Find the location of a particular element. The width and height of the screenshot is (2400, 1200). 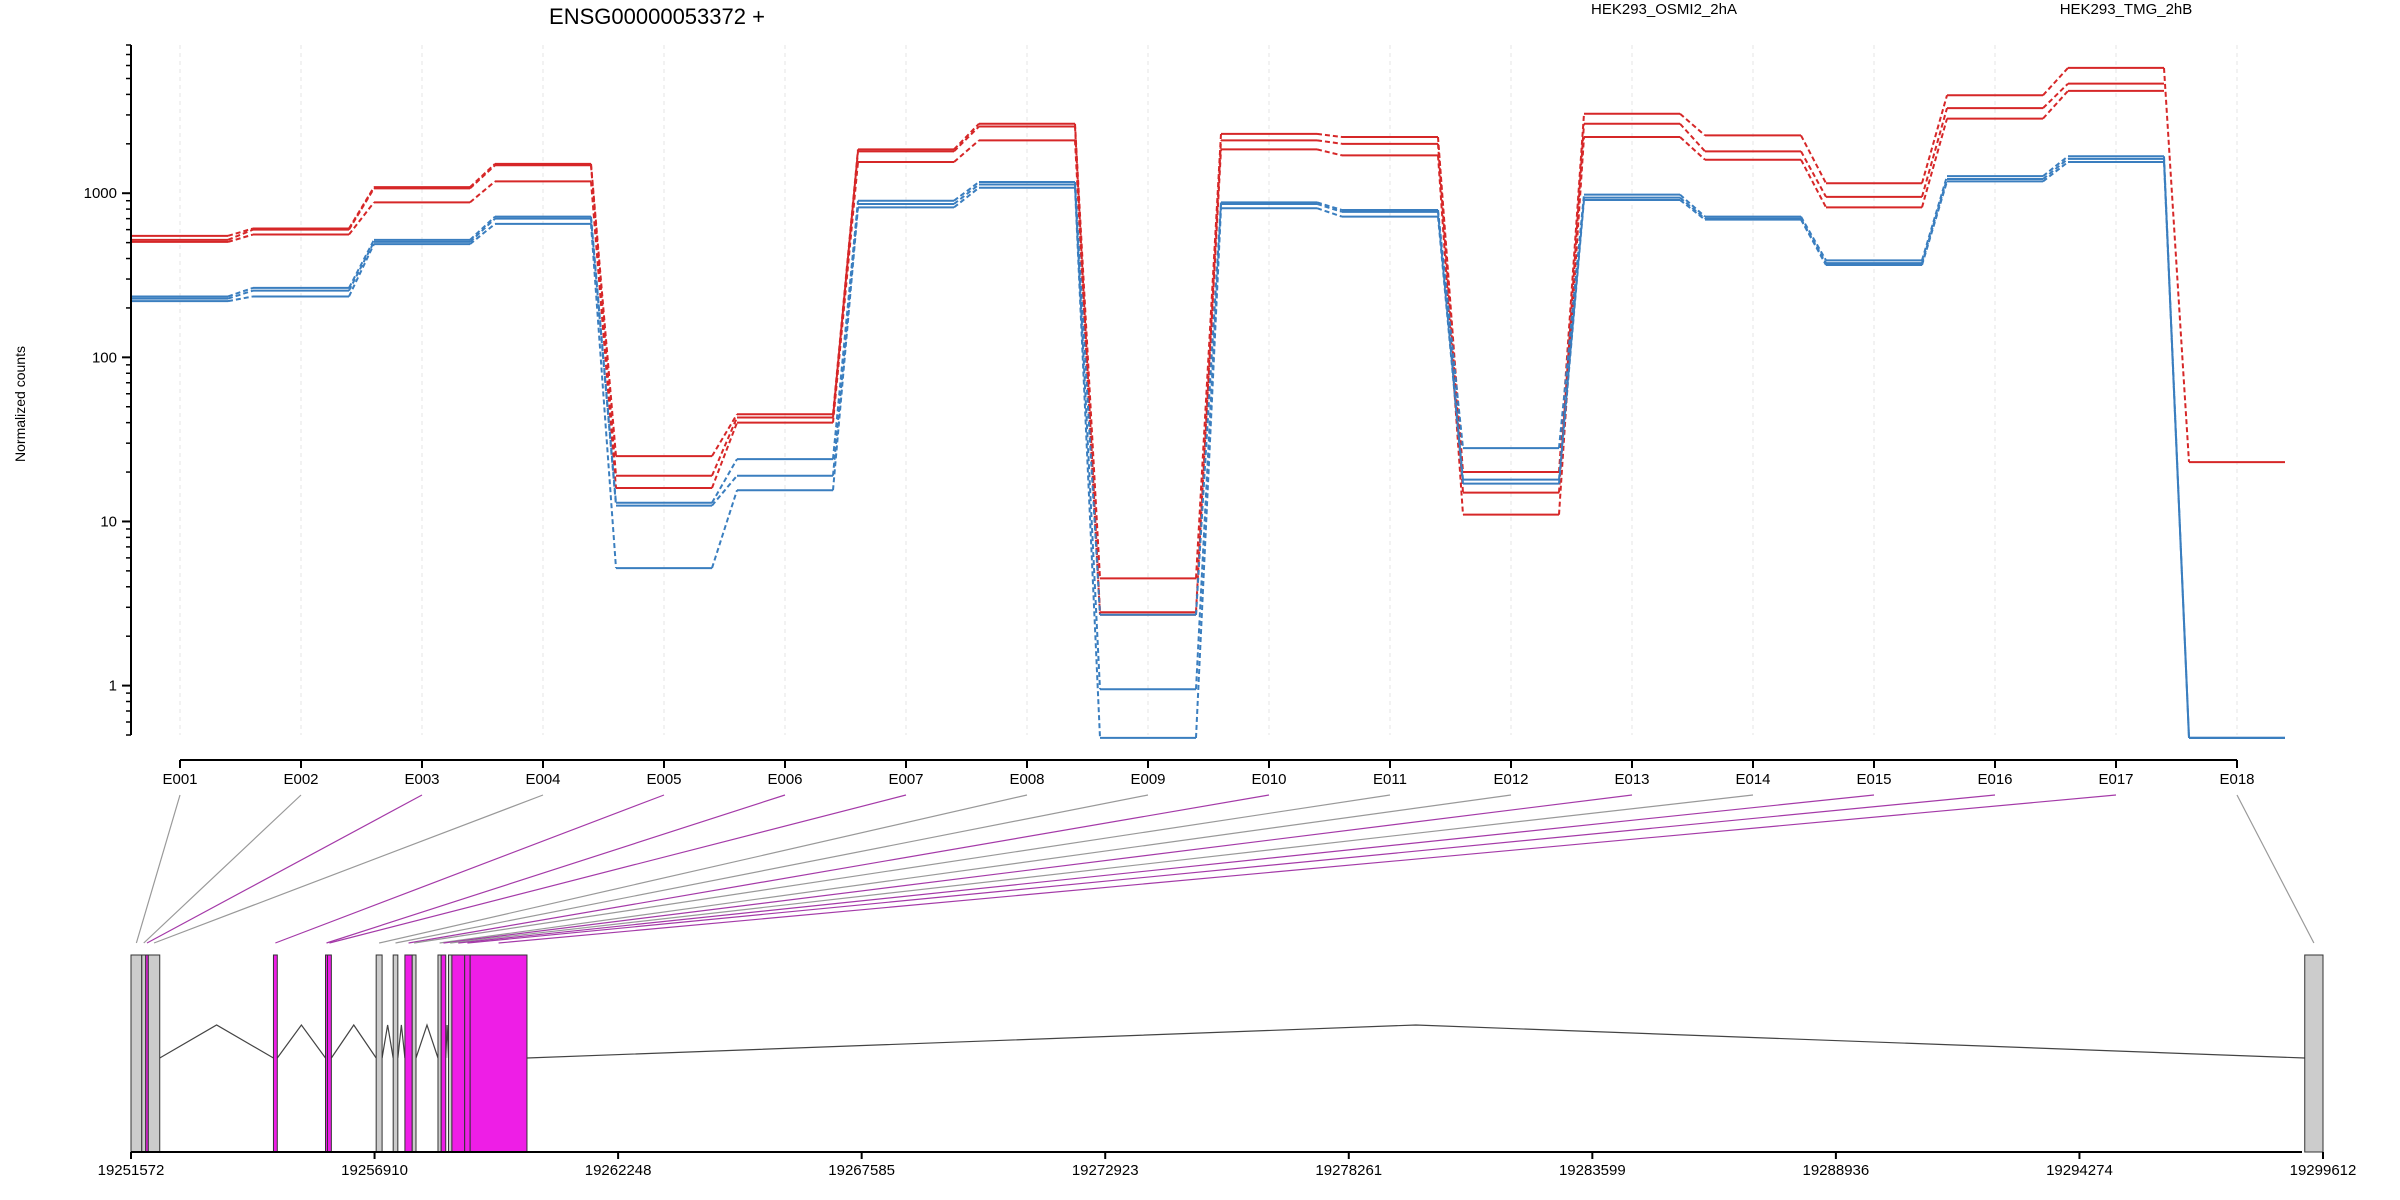

coordinate-label: 19256910 is located at coordinates (374, 1170).